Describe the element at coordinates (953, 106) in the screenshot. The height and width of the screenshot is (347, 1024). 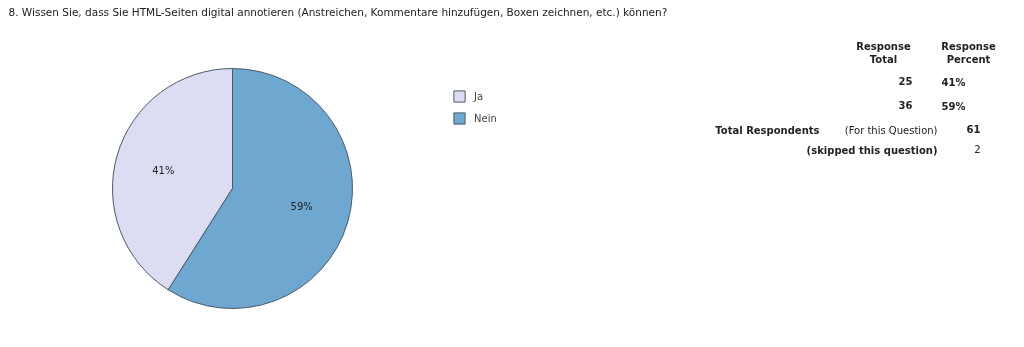
I see `text: 59%` at that location.